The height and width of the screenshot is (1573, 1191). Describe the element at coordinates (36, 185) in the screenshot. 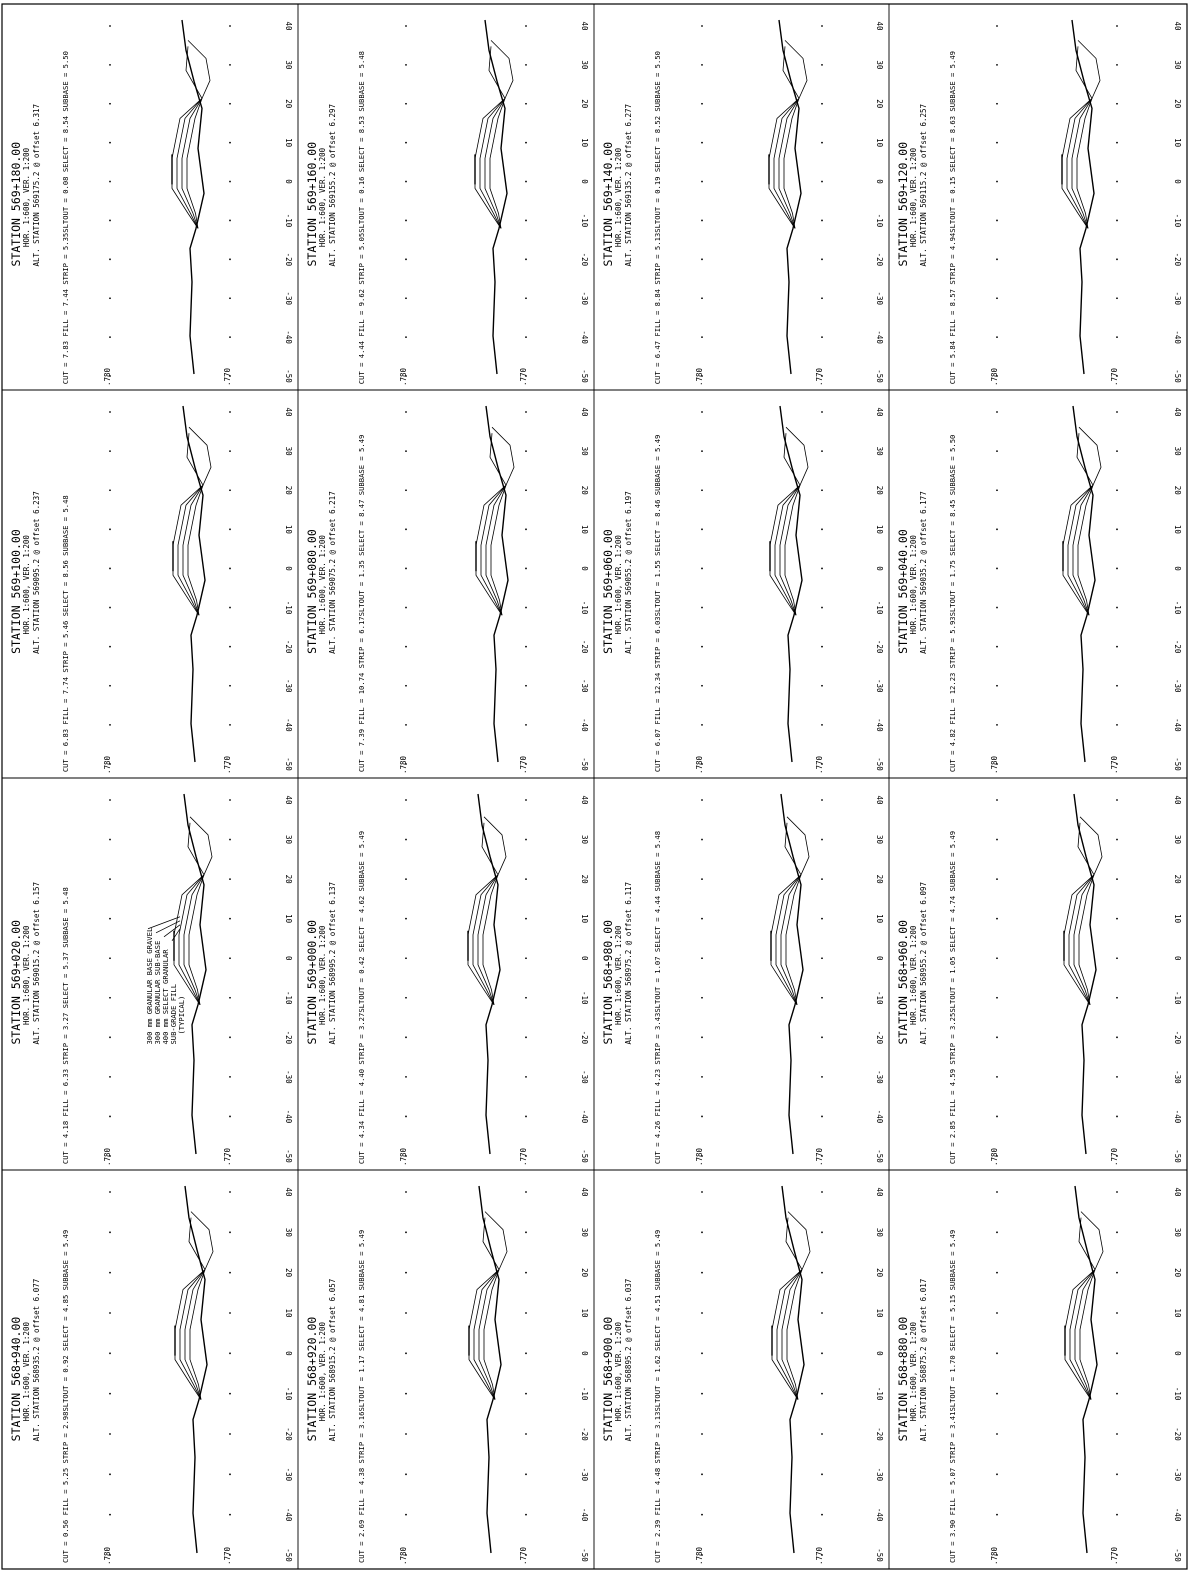

I see `alt-station-note: ALT. STATION 569175.2 @ offset 6.317` at that location.